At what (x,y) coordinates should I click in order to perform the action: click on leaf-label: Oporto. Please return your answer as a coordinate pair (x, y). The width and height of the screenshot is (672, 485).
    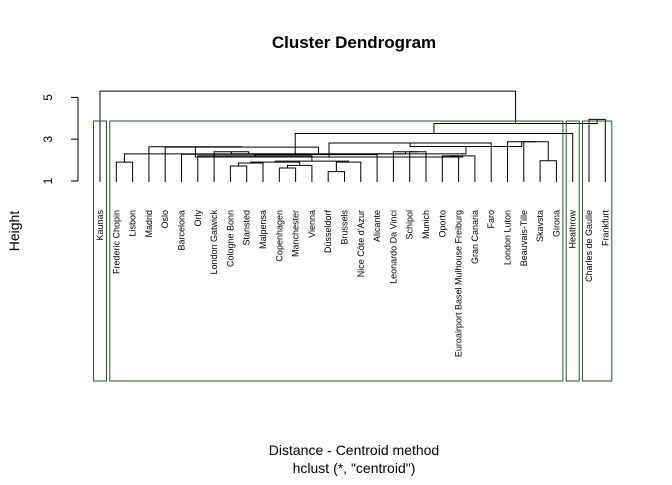
    Looking at the image, I should click on (442, 224).